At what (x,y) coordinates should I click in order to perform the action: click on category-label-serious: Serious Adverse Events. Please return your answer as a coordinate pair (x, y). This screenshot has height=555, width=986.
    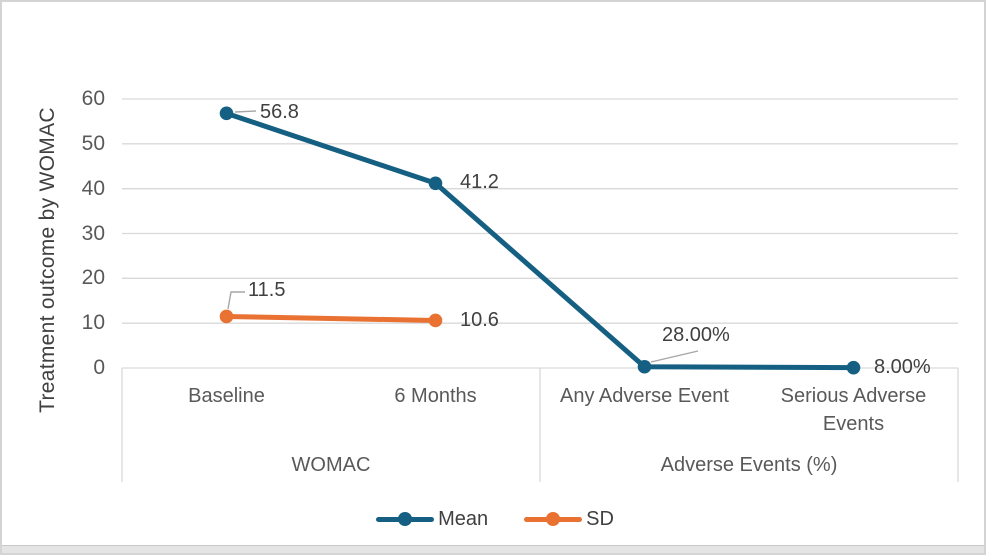
    Looking at the image, I should click on (853, 410).